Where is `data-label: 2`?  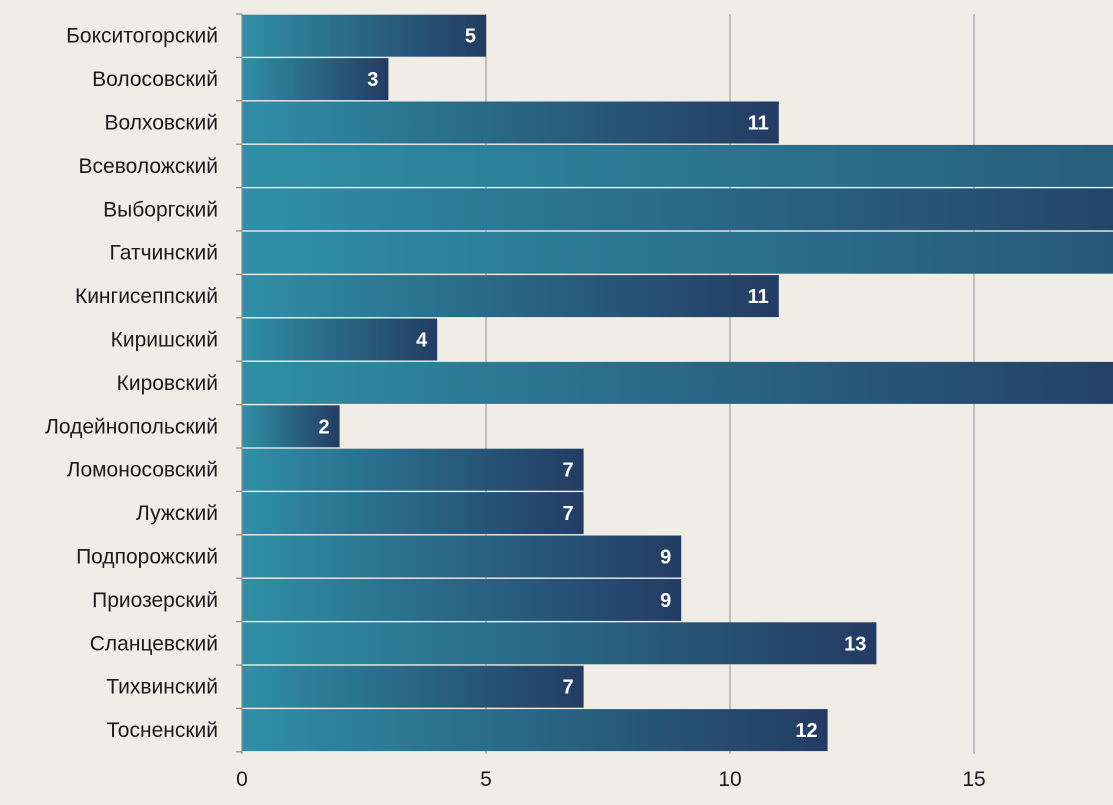
data-label: 2 is located at coordinates (323, 427).